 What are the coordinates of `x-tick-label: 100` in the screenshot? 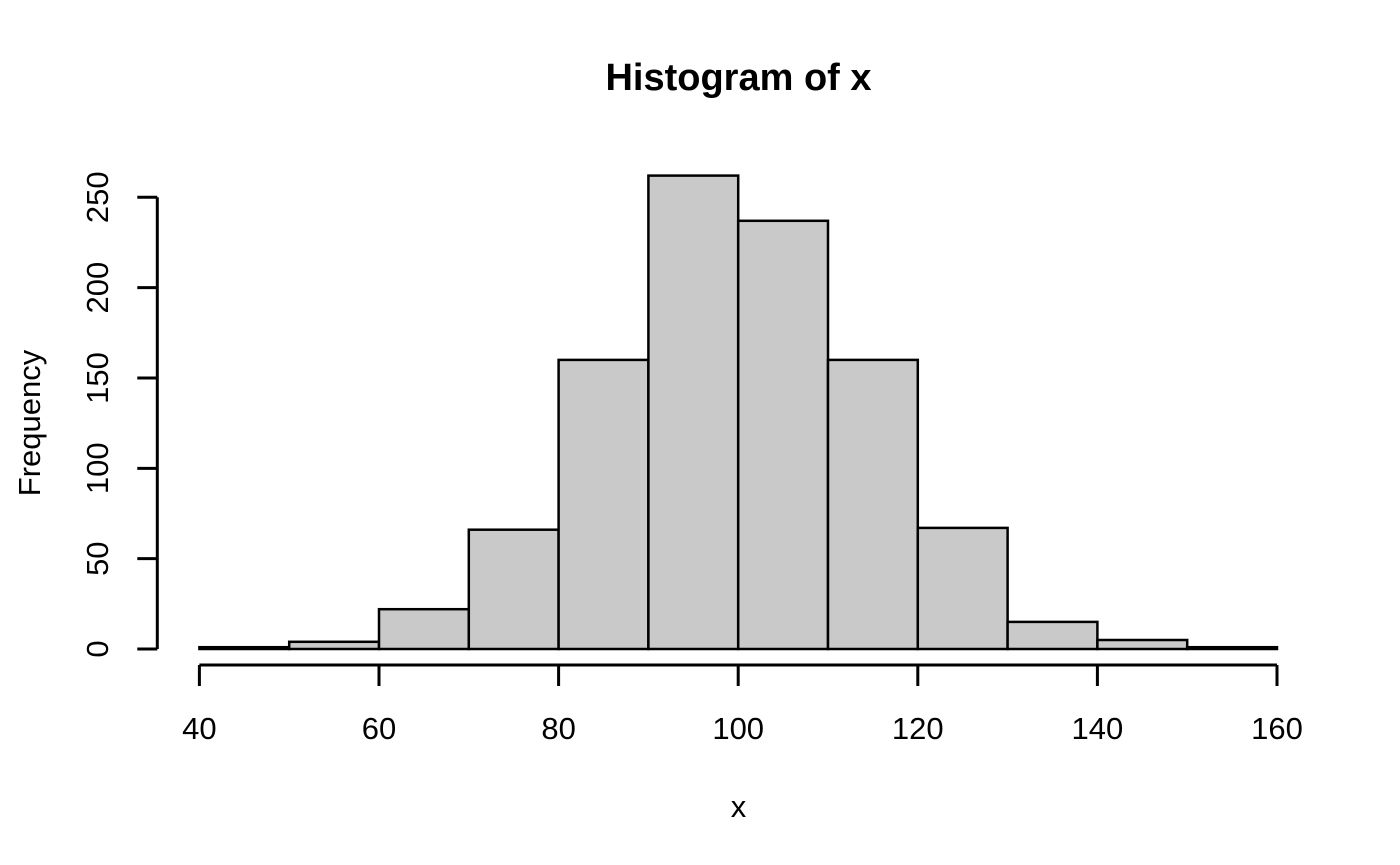 It's located at (738, 728).